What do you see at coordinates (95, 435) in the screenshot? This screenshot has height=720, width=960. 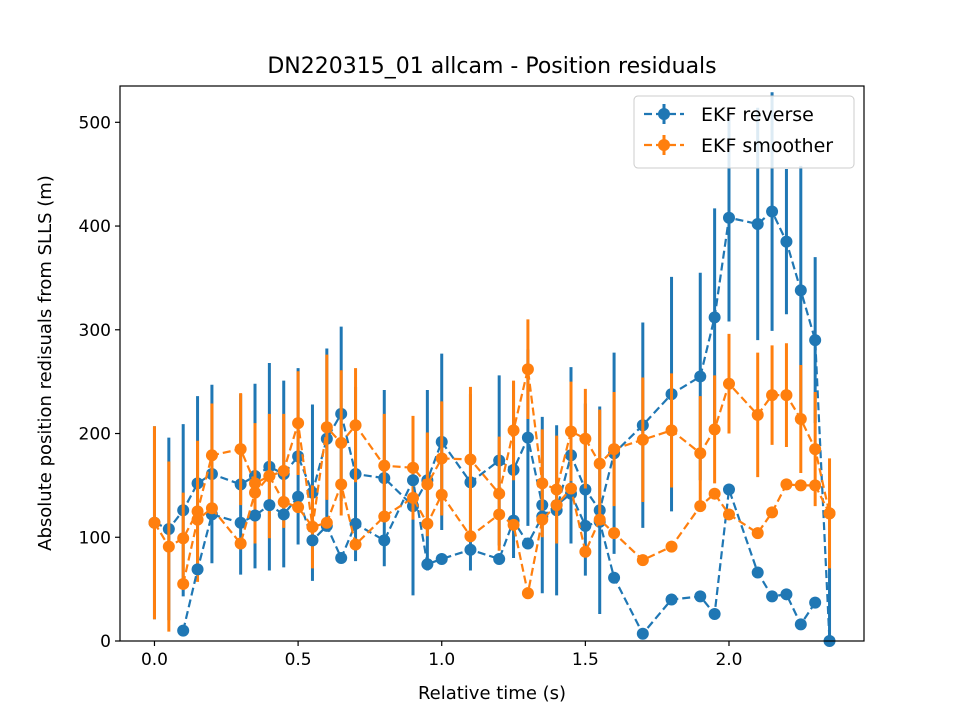 I see `y-tick-label: 200` at bounding box center [95, 435].